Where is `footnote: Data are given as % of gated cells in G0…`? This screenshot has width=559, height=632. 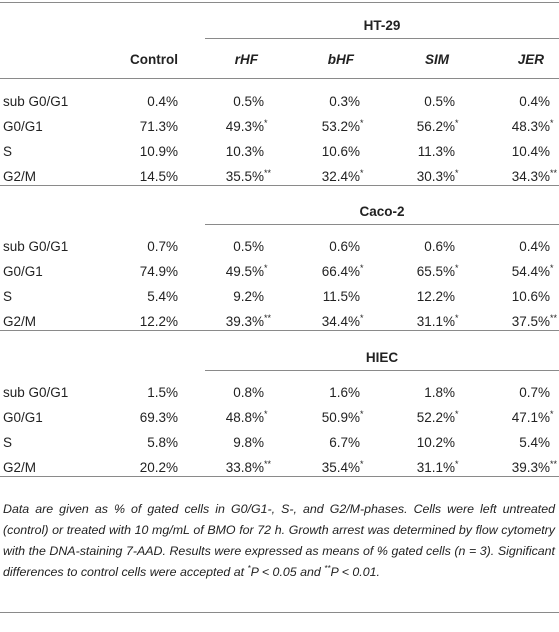 footnote: Data are given as % of gated cells in G0… is located at coordinates (279, 541).